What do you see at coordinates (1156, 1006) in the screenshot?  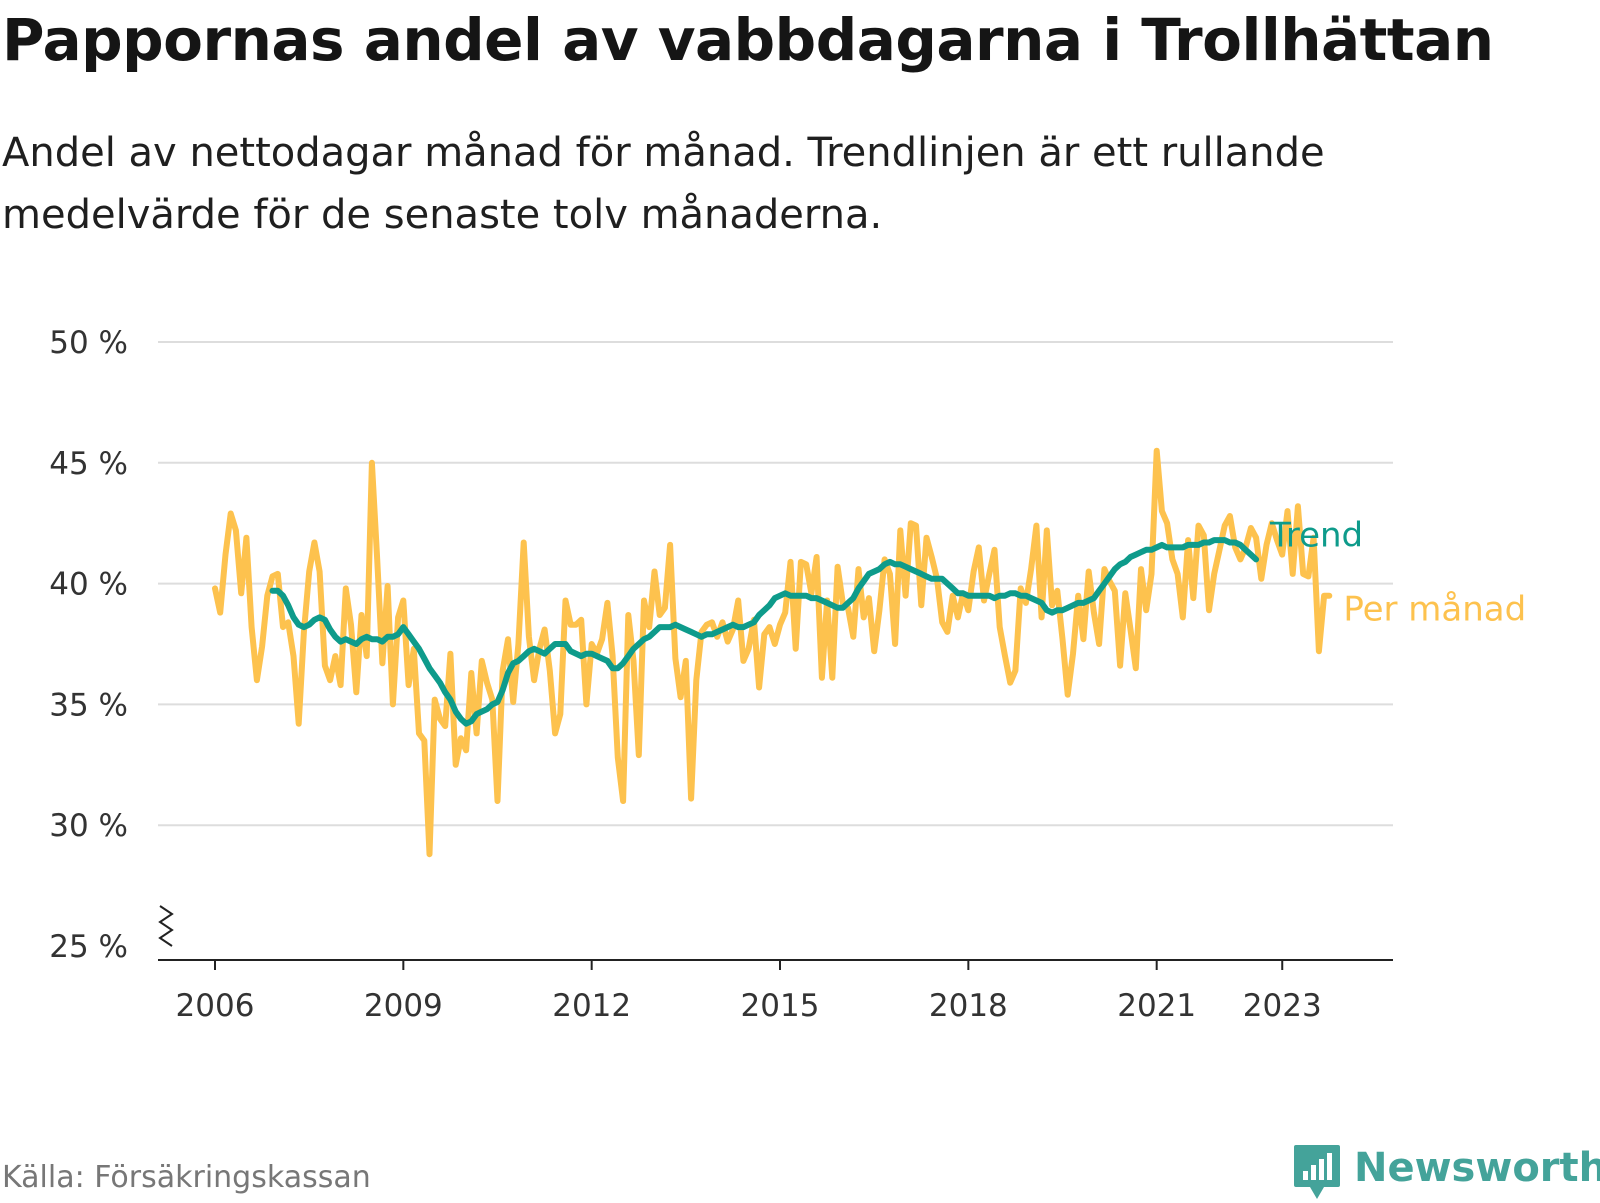 I see `x-tick-label-2021: 2021` at bounding box center [1156, 1006].